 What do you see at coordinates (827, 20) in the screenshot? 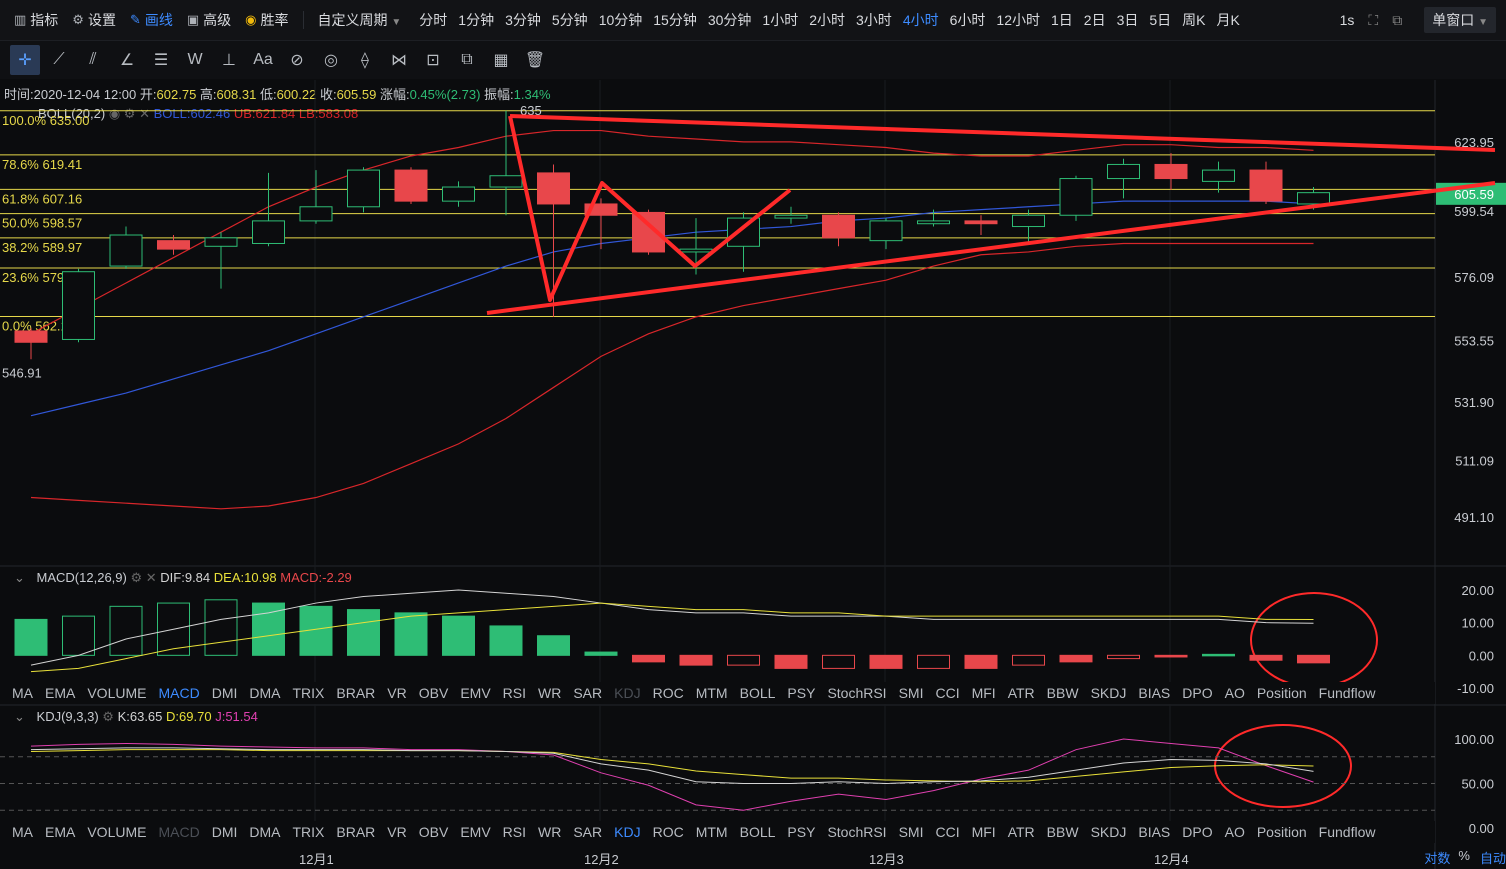
I see `period-8: 2小时` at bounding box center [827, 20].